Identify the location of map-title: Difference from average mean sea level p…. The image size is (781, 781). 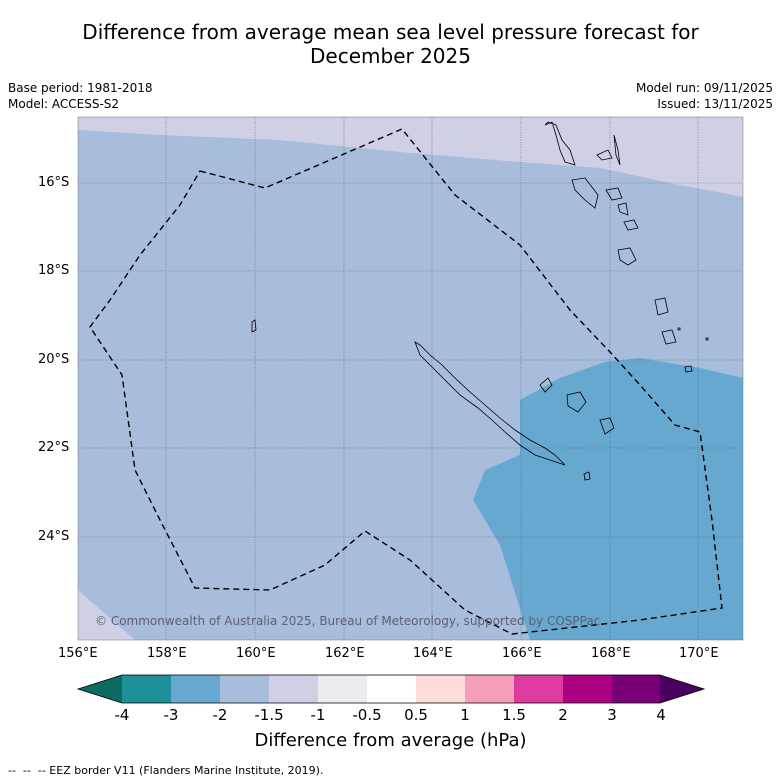
(390, 44).